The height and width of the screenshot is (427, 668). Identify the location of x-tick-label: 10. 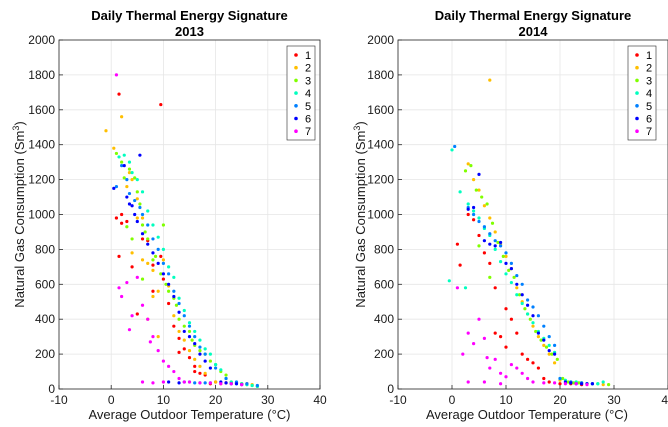
(164, 400).